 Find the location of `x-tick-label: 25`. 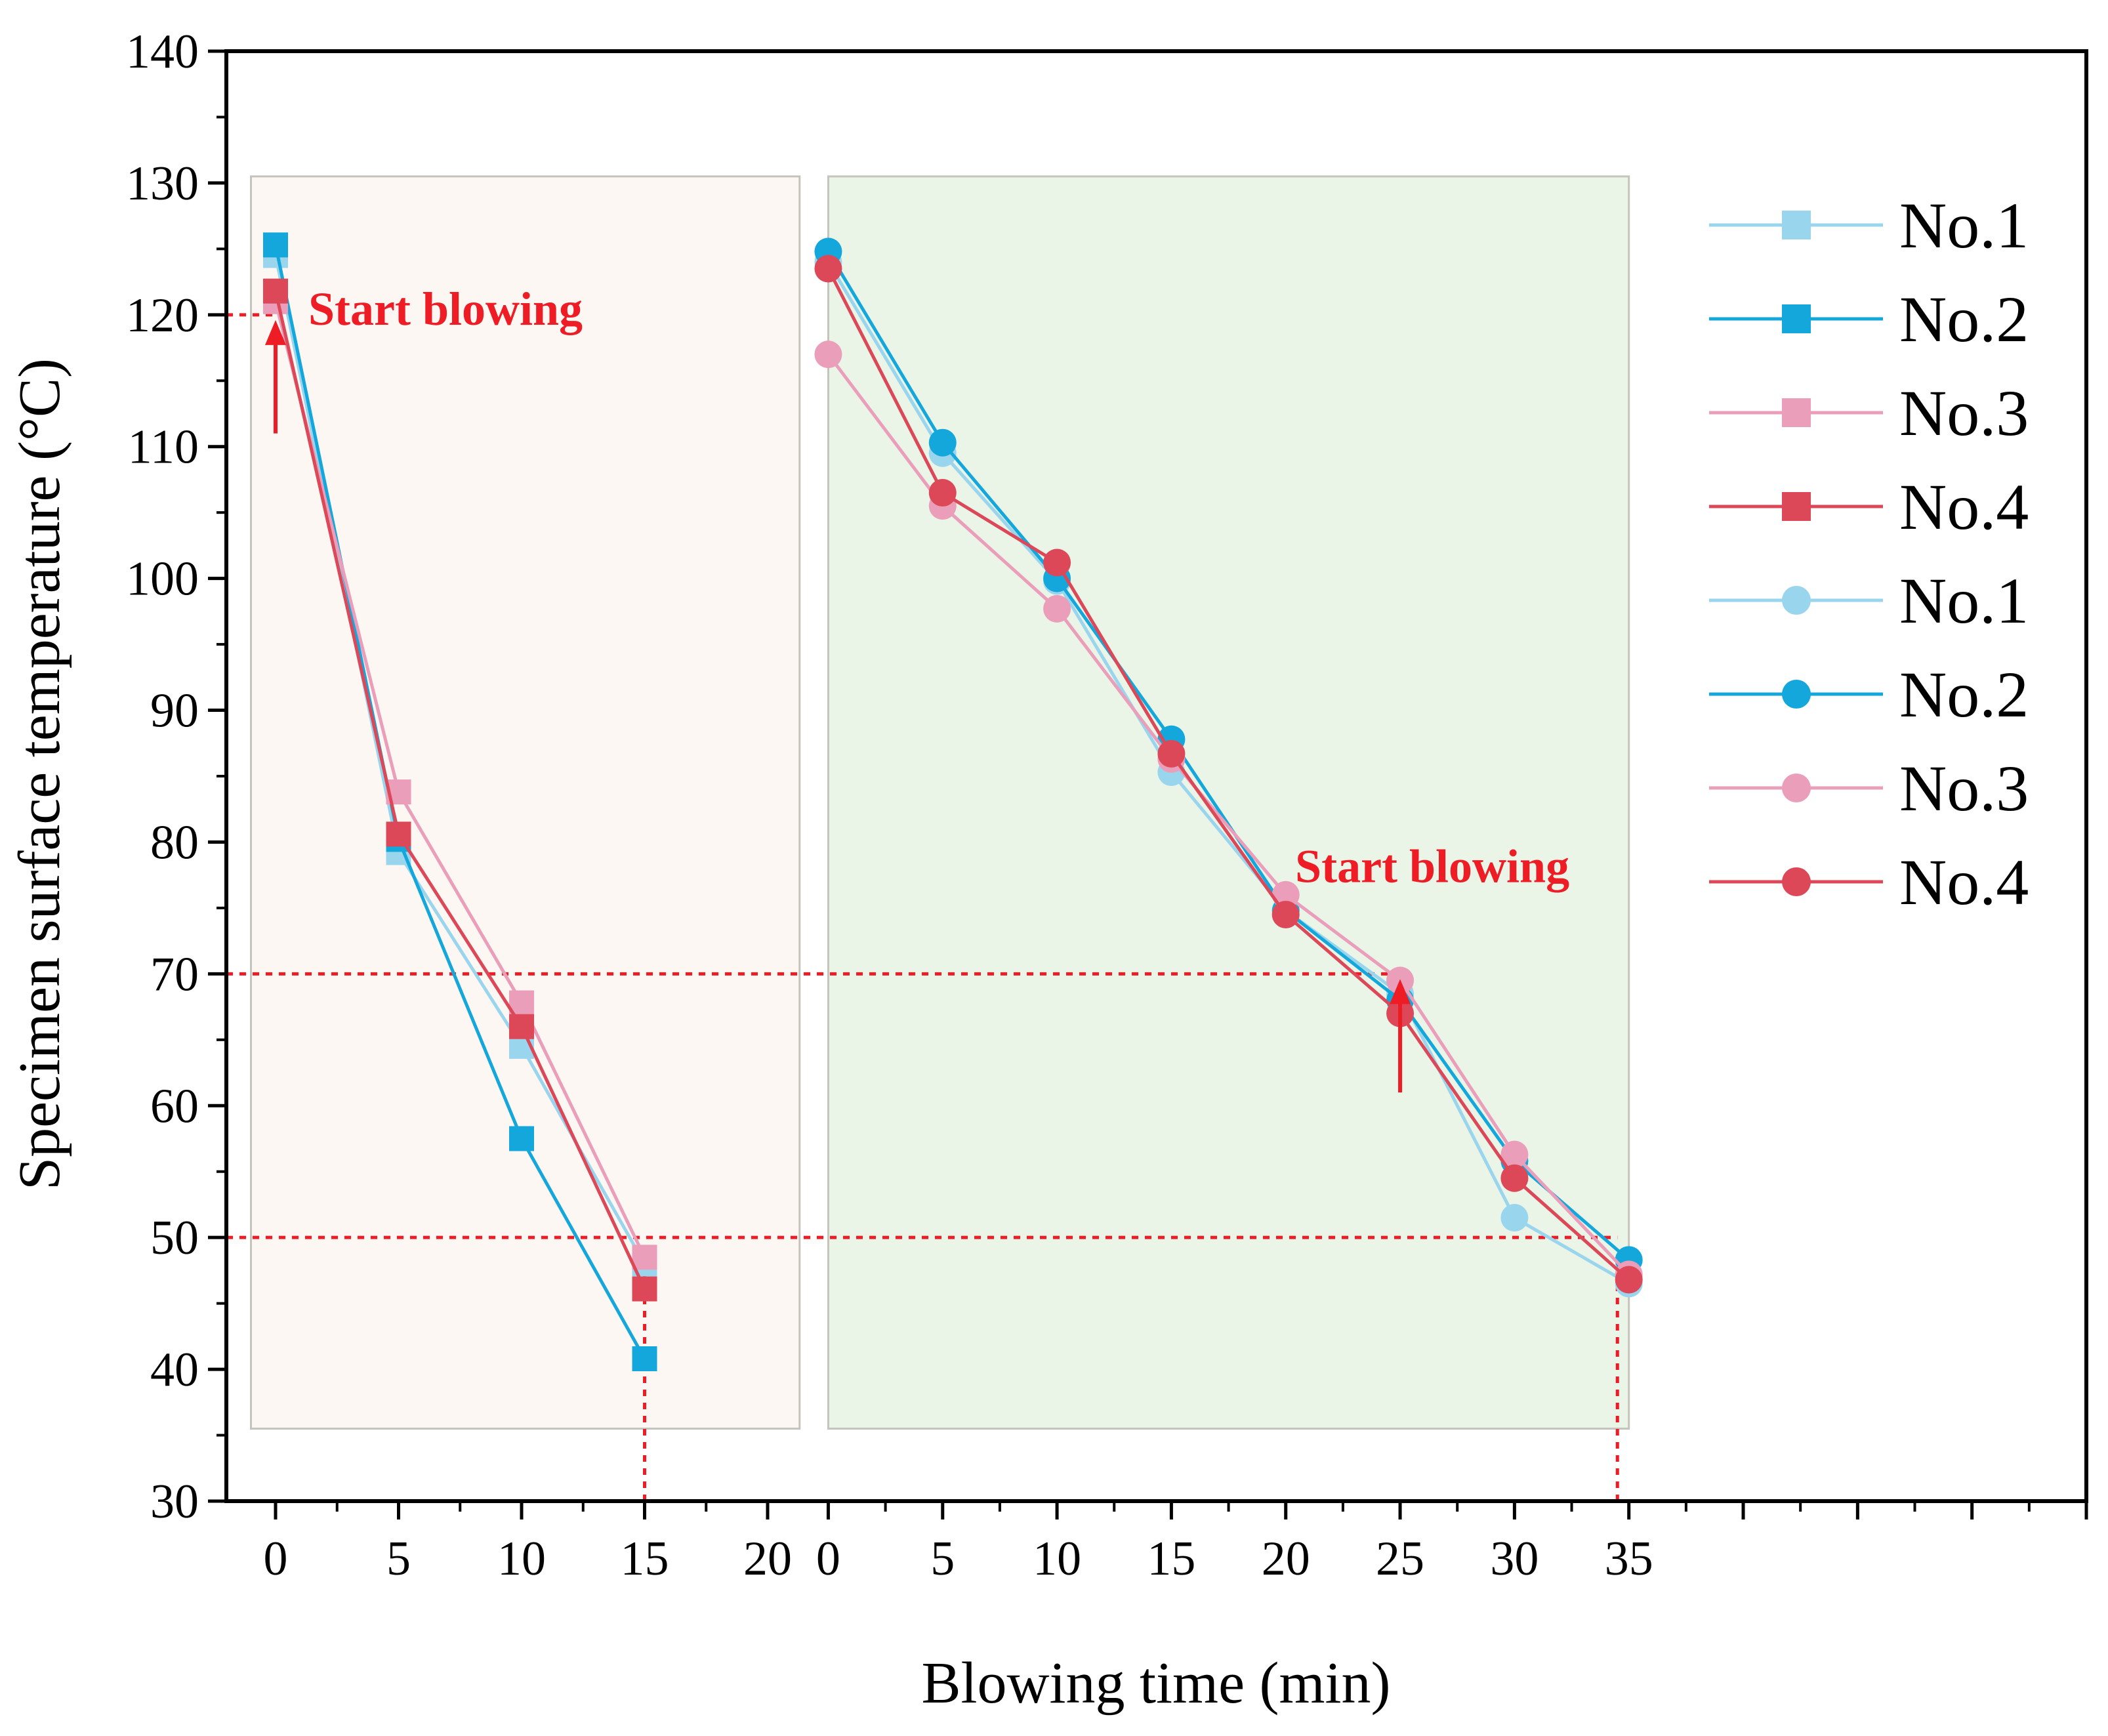

x-tick-label: 25 is located at coordinates (1400, 1559).